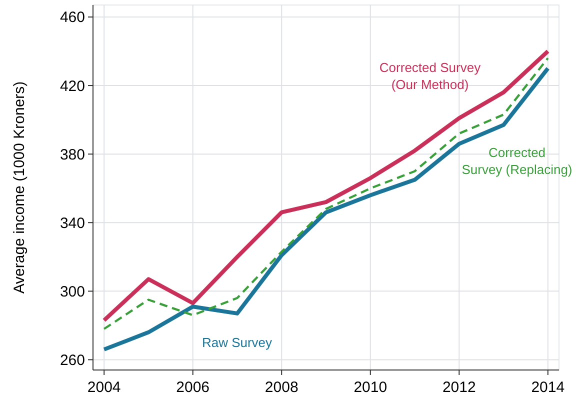 This screenshot has width=576, height=403. Describe the element at coordinates (548, 387) in the screenshot. I see `x-tick-label: 2014` at that location.